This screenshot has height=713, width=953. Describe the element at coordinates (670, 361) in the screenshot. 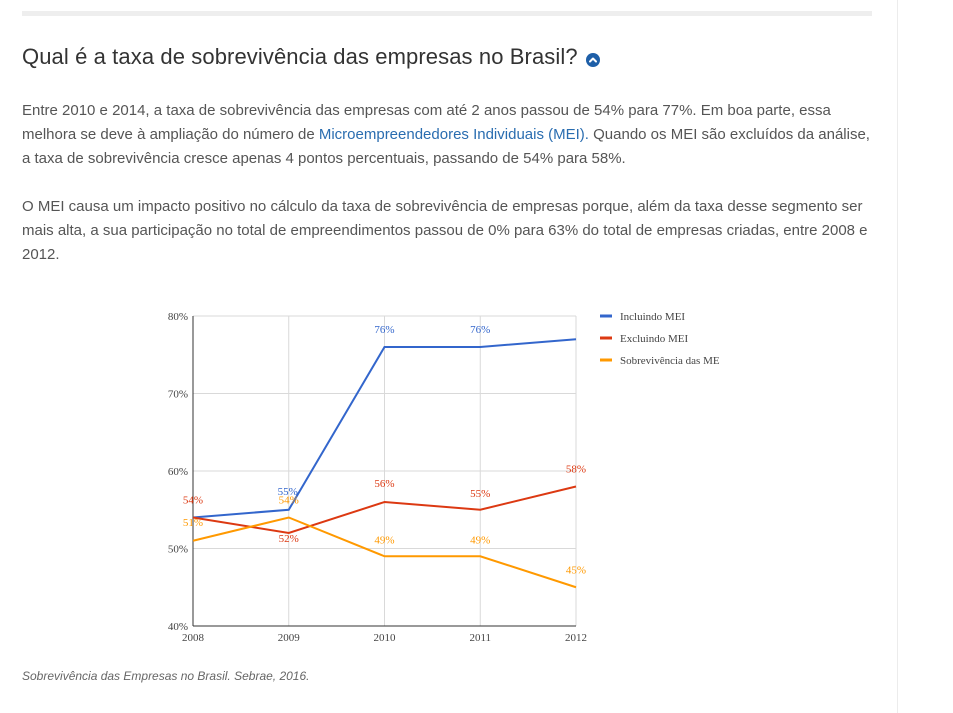

I see `legend-entry: Sobrevivência das ME` at that location.